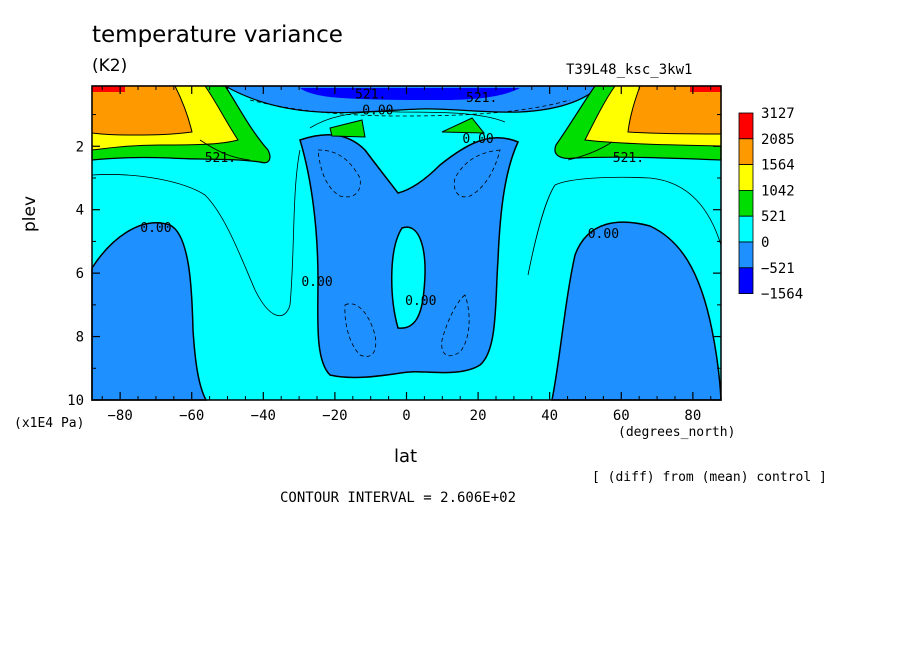 This screenshot has width=904, height=654. Describe the element at coordinates (263, 416) in the screenshot. I see `x-tick-label: −40` at that location.